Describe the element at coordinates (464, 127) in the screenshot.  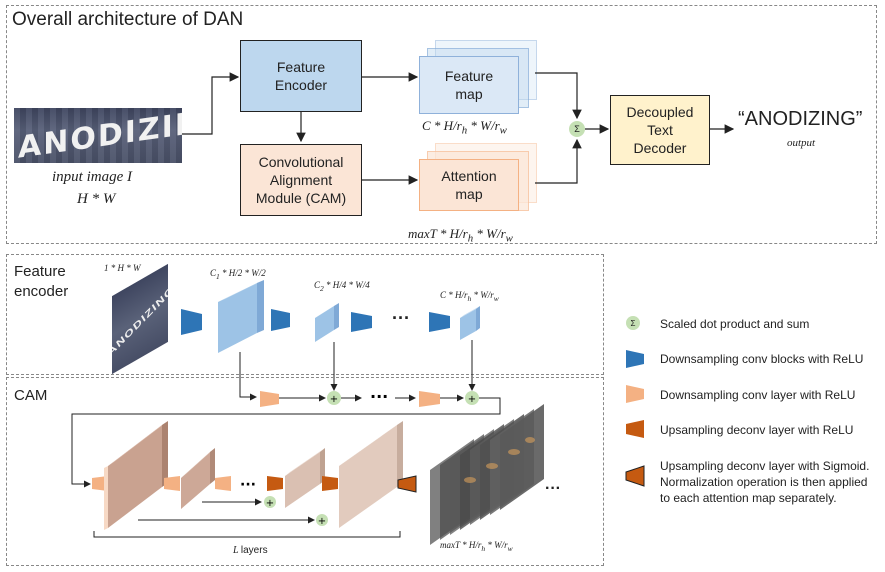
I see `feature-map-dims: C * H/rh * W/rw` at that location.